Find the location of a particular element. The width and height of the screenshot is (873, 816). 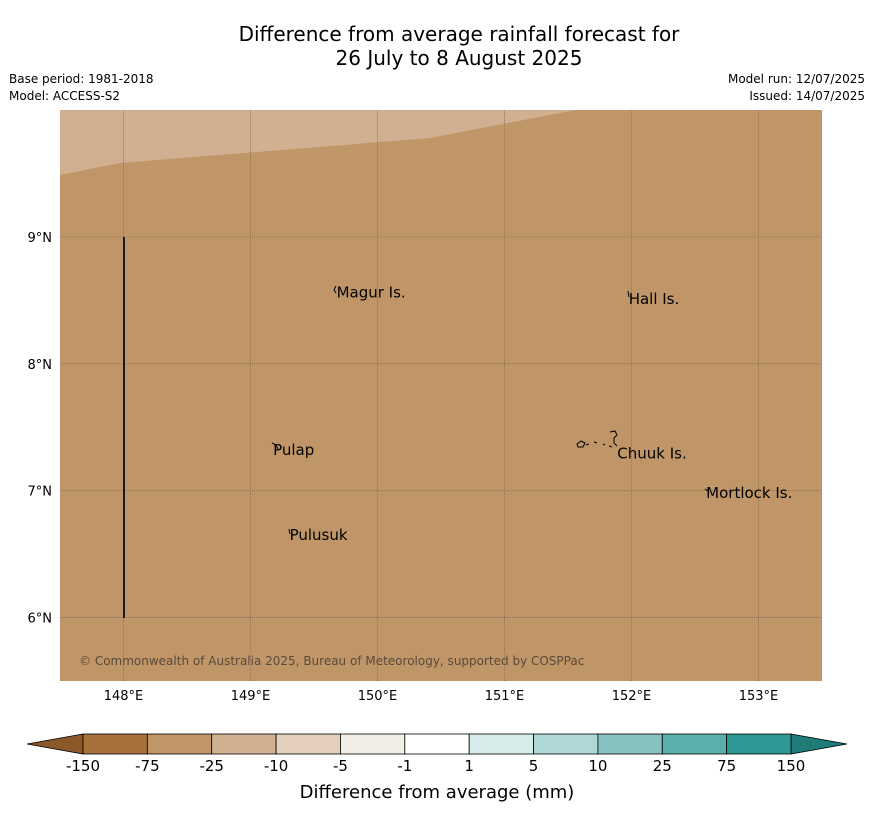

longitude-tick-label: 149°E is located at coordinates (251, 696).